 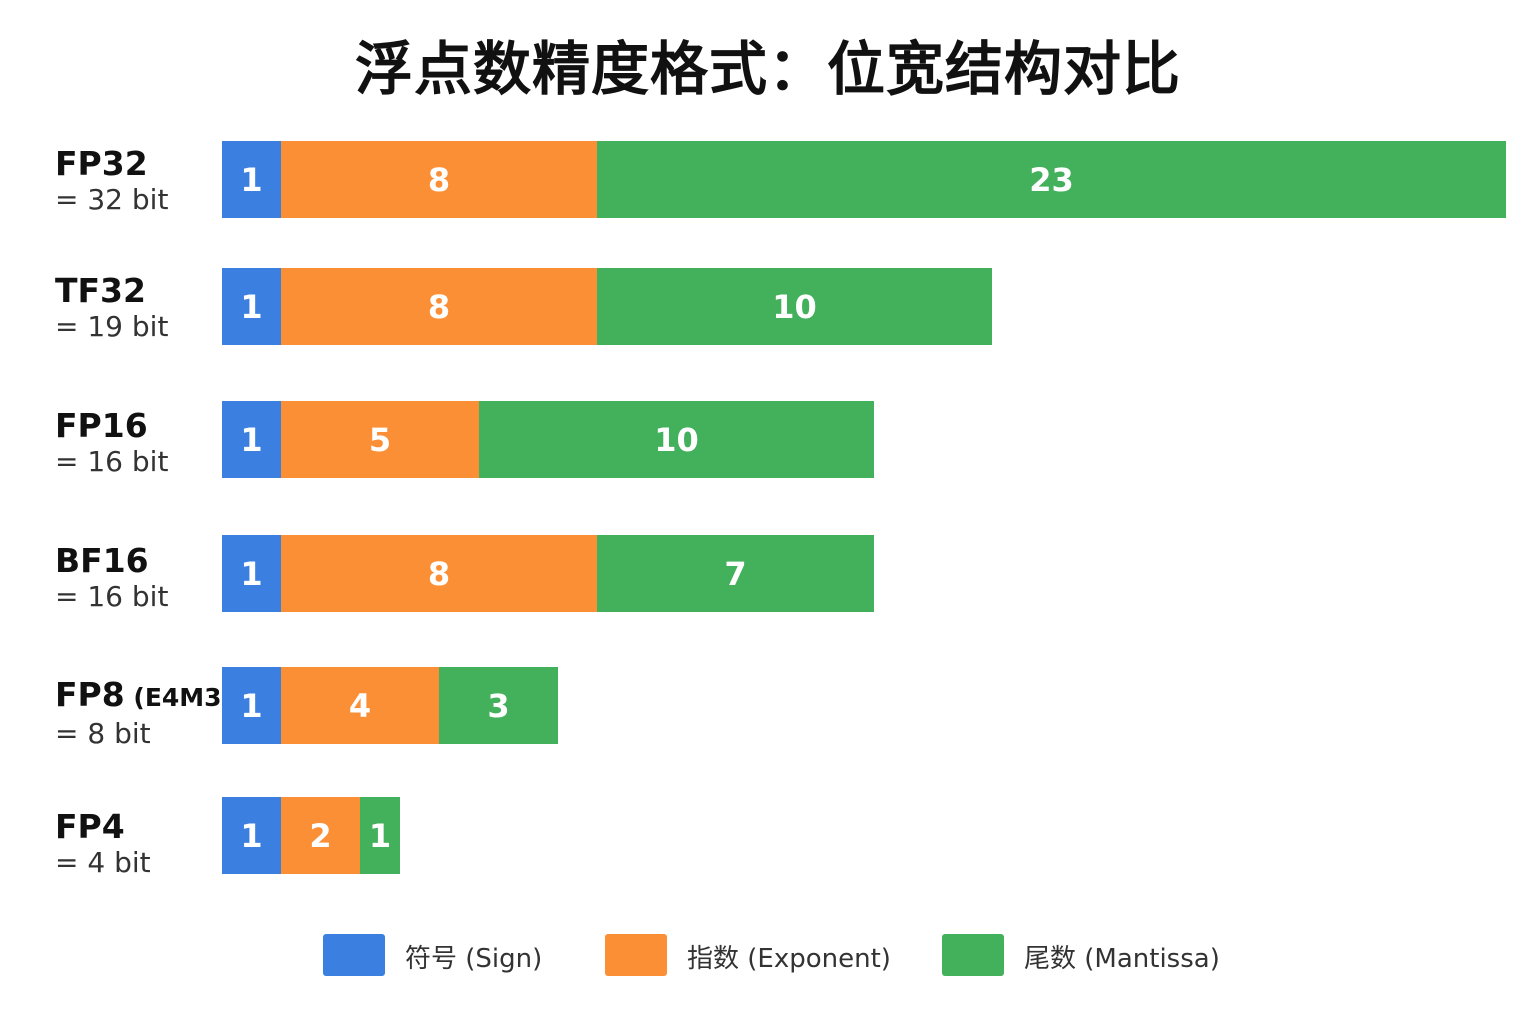 I want to click on bar-segment-exponent: 5, so click(x=380, y=439).